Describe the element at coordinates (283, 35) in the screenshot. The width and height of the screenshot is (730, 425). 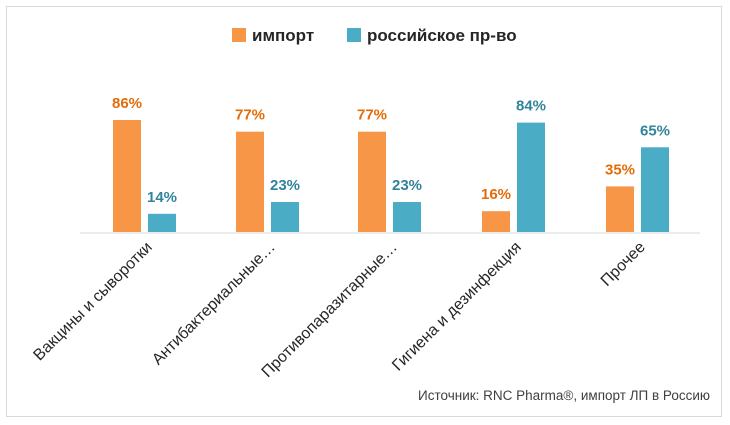
I see `legend-label-import: импорт` at that location.